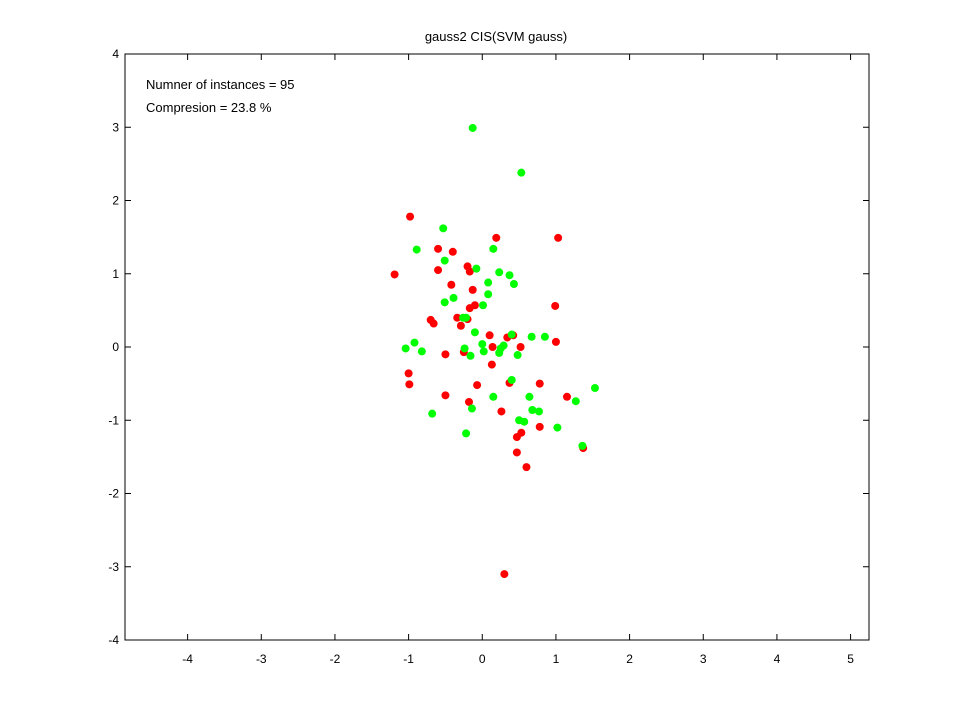  I want to click on instance-count-annotation: Numner of instances = 95, so click(220, 84).